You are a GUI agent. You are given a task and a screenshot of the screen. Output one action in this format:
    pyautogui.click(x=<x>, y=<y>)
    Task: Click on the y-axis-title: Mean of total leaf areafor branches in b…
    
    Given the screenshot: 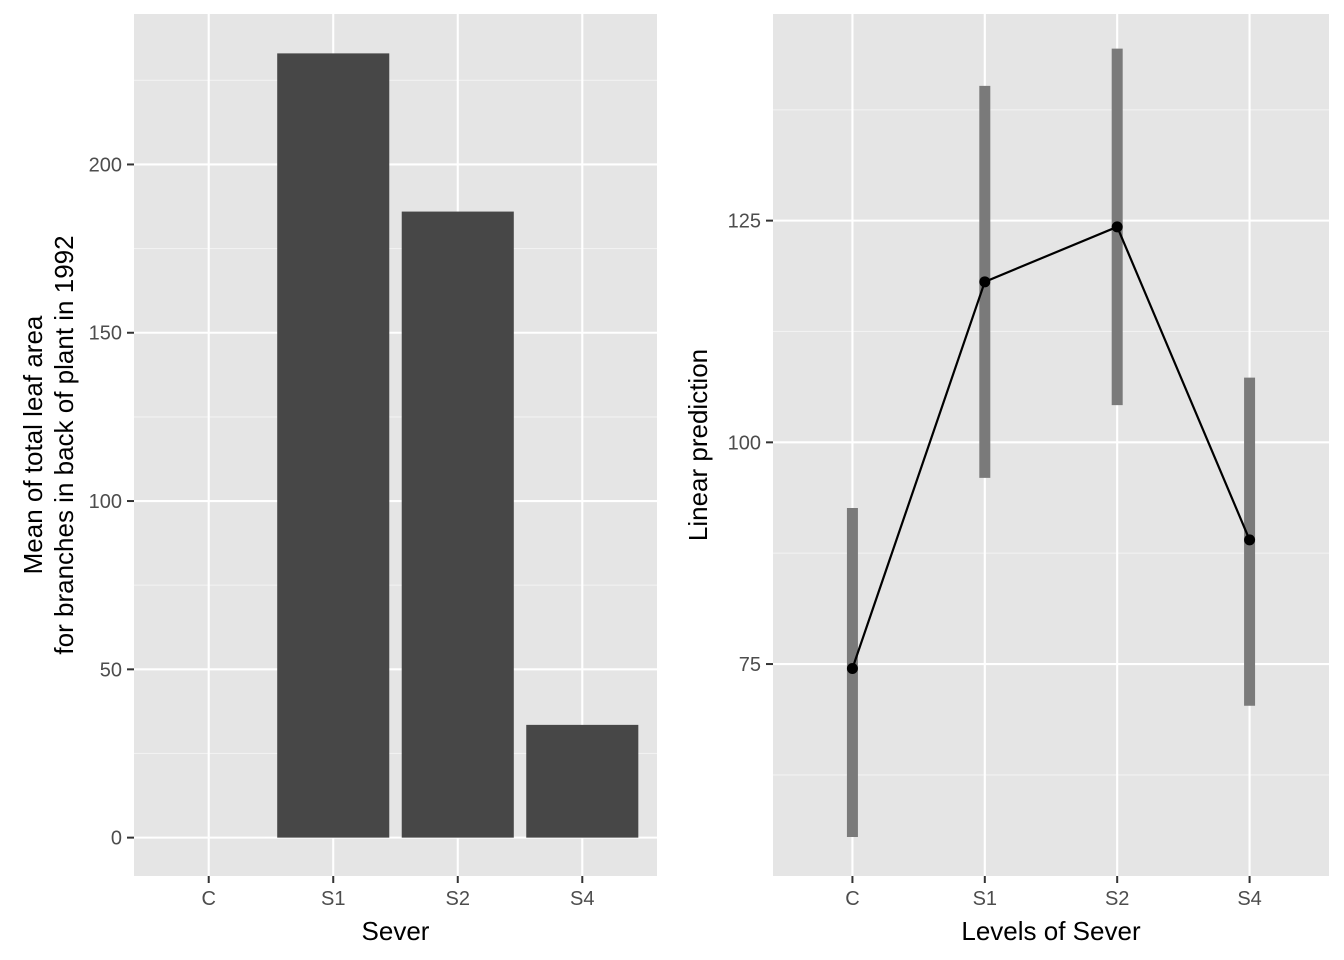 What is the action you would take?
    pyautogui.click(x=48, y=444)
    